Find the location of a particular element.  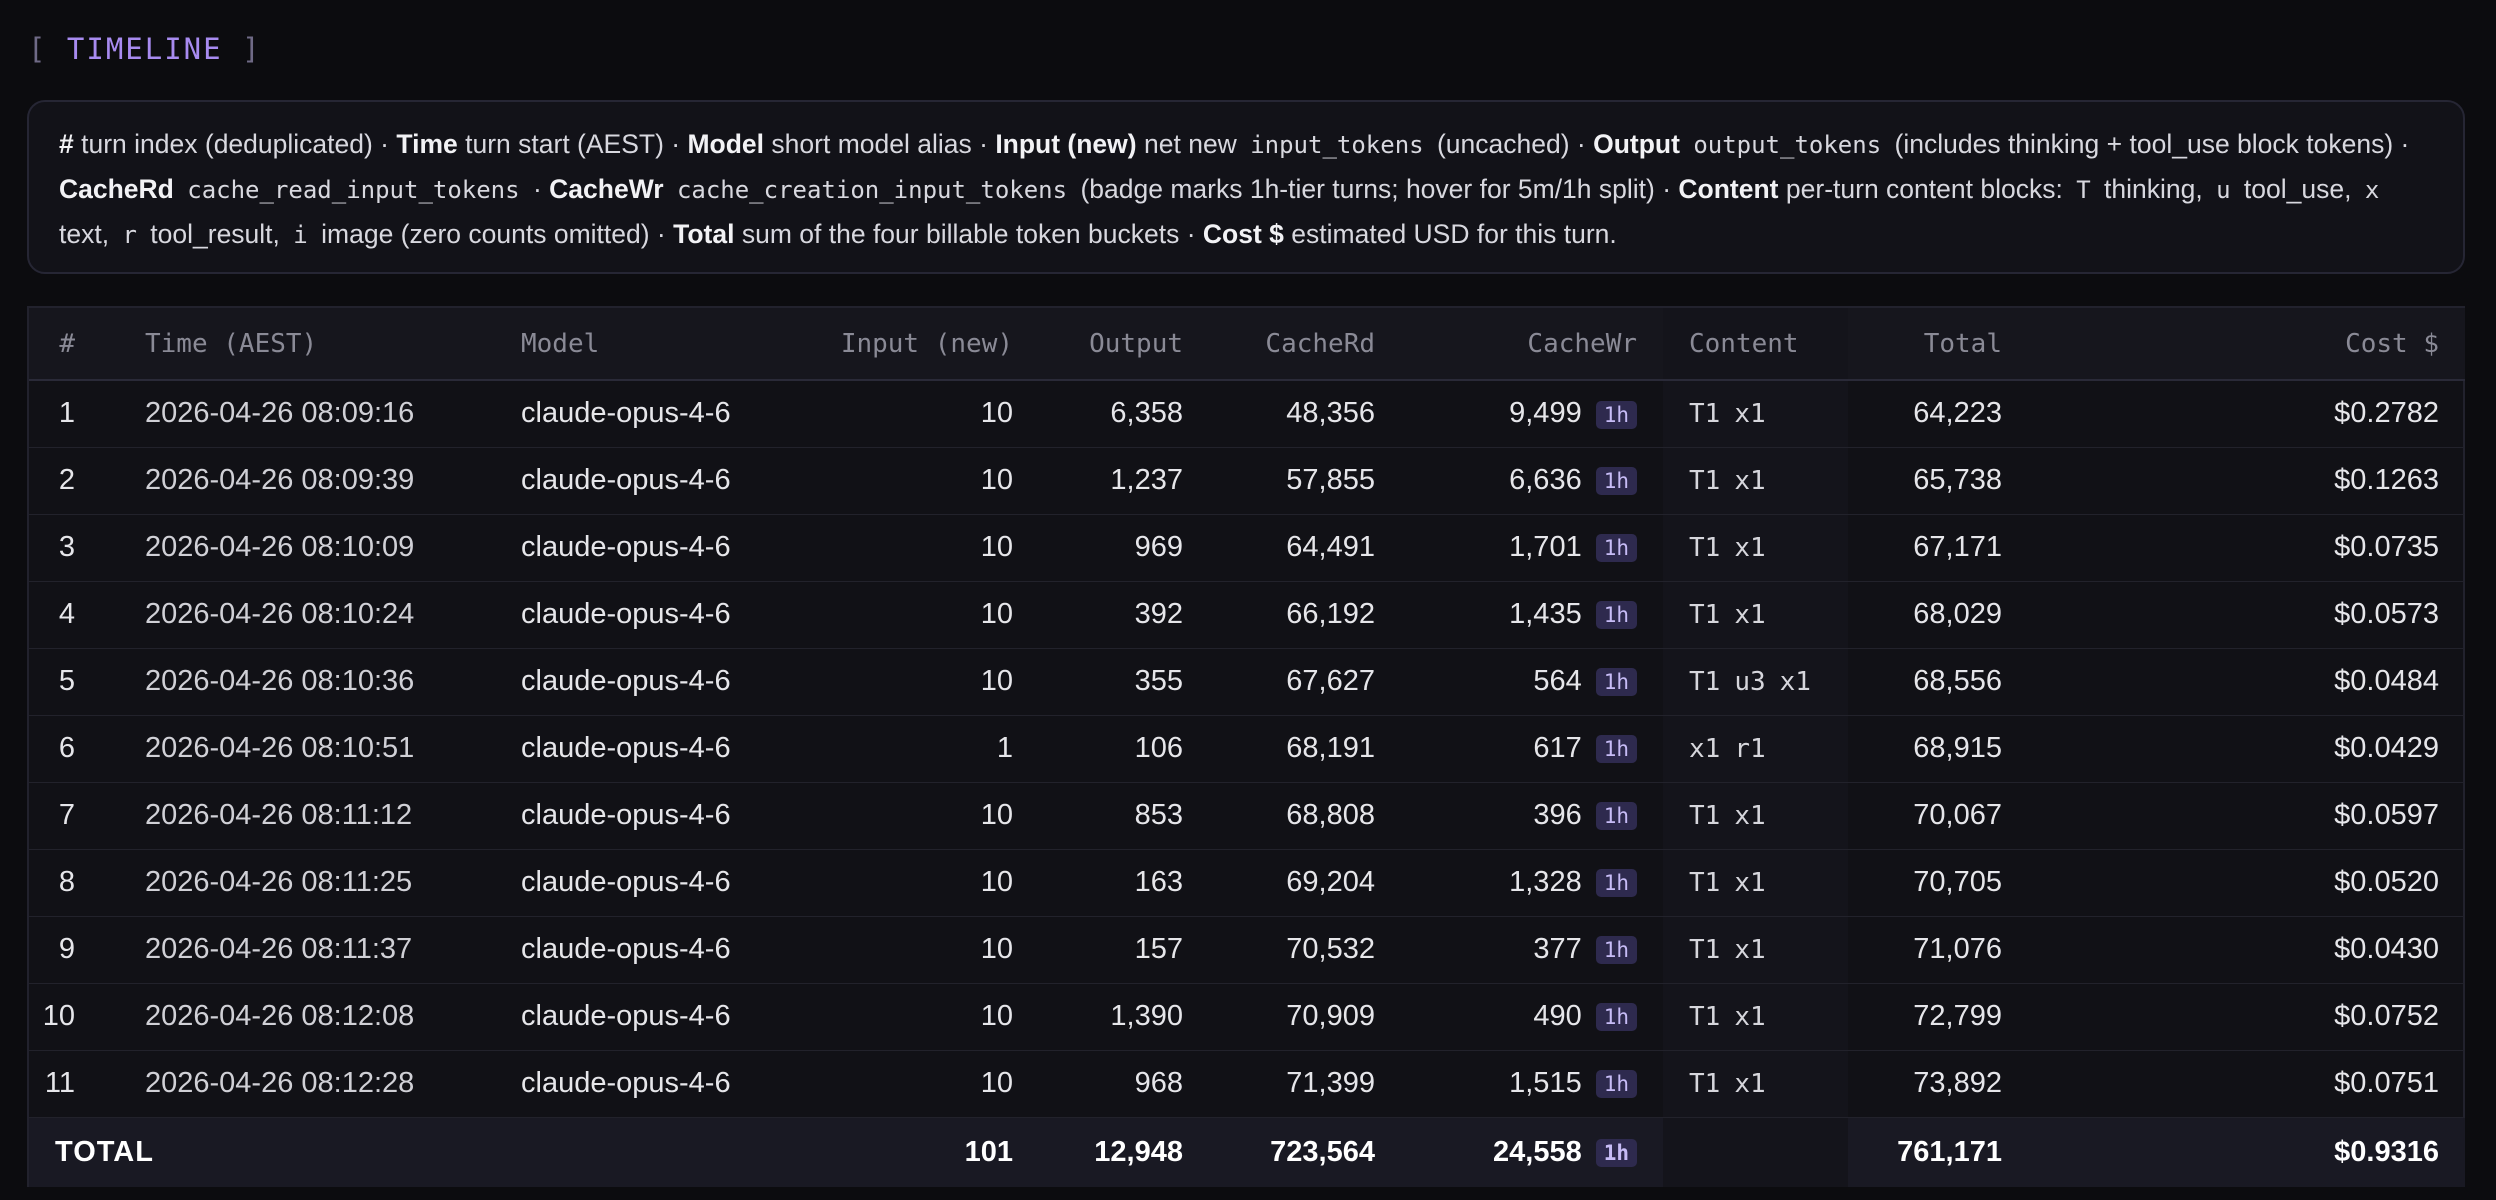

cacherd-cell: 57,855 is located at coordinates (1305, 481).